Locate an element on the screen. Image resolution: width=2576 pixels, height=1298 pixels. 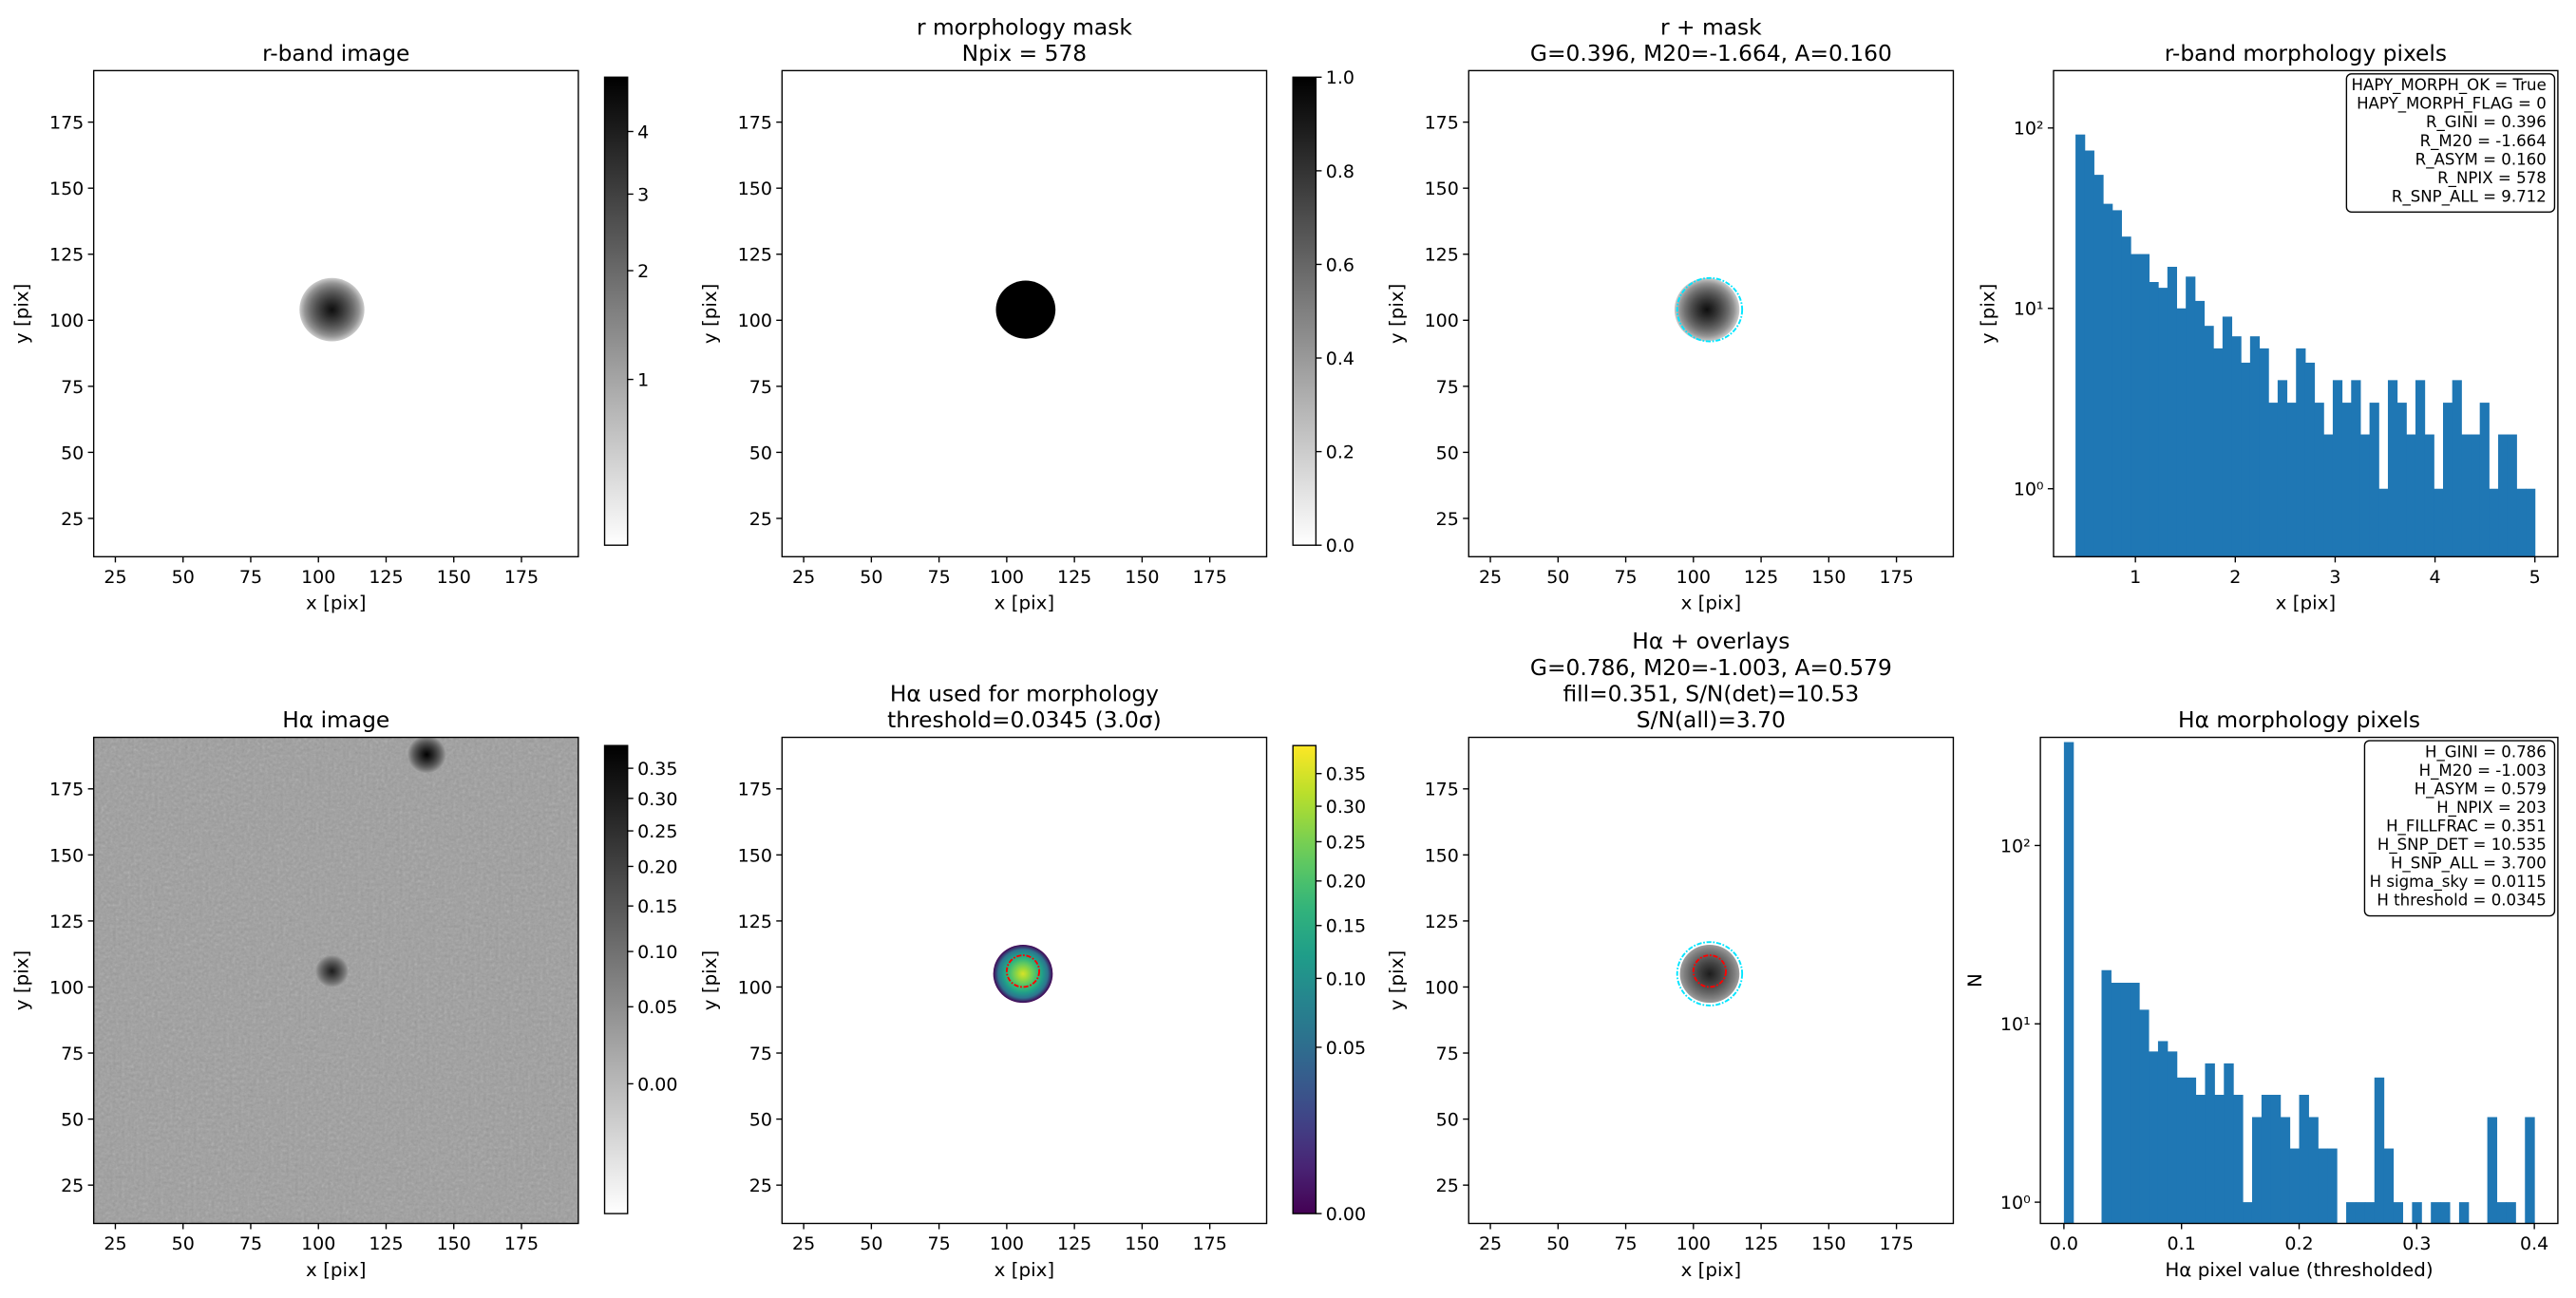
colorbar-tick-label: 0.2 is located at coordinates (1340, 452).